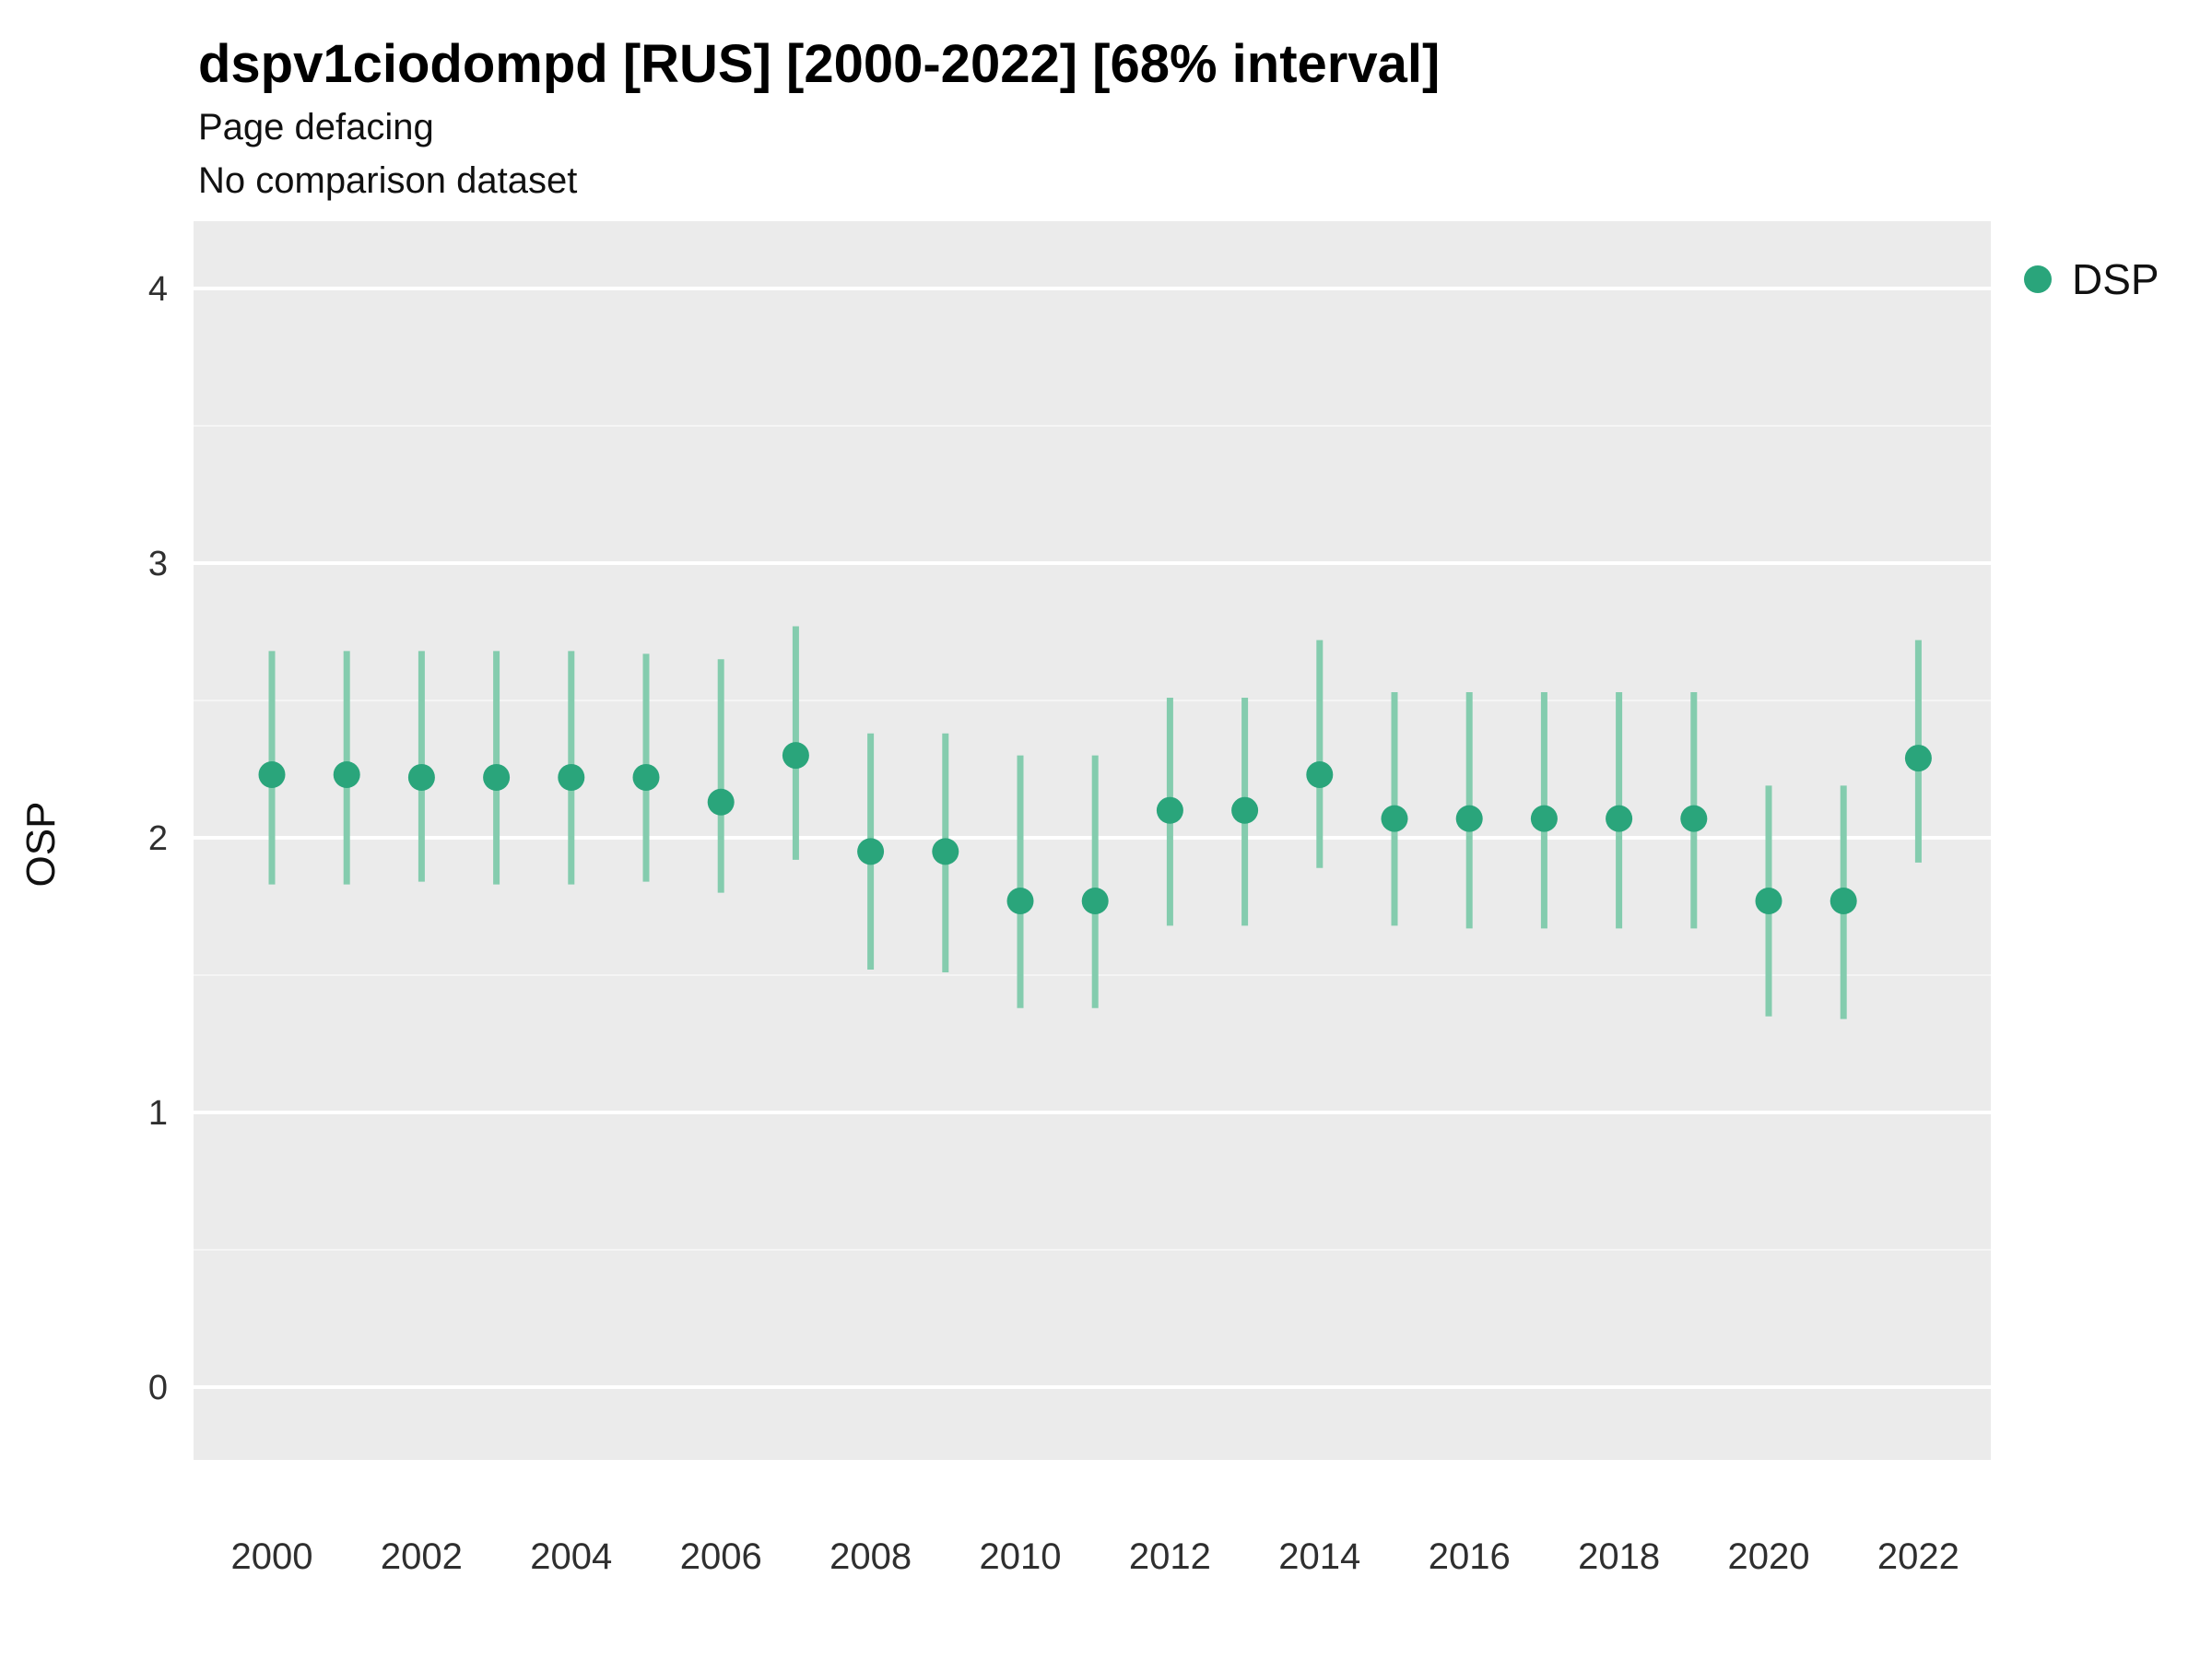 Image resolution: width=2212 pixels, height=1659 pixels. What do you see at coordinates (721, 1556) in the screenshot?
I see `x-tick-label: 2006` at bounding box center [721, 1556].